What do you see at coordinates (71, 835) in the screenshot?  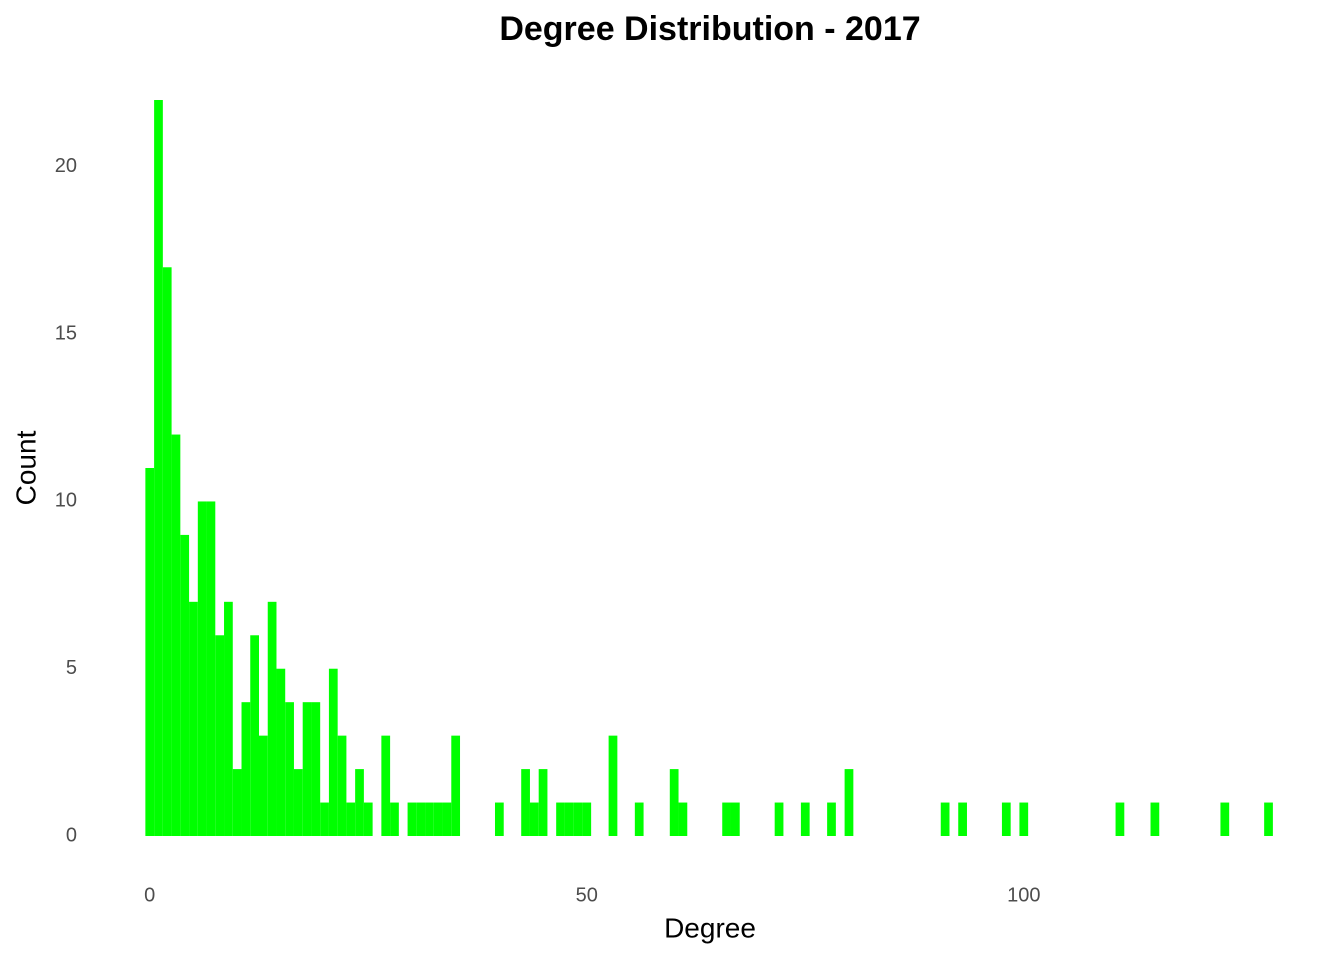 I see `y-tick-label: 0` at bounding box center [71, 835].